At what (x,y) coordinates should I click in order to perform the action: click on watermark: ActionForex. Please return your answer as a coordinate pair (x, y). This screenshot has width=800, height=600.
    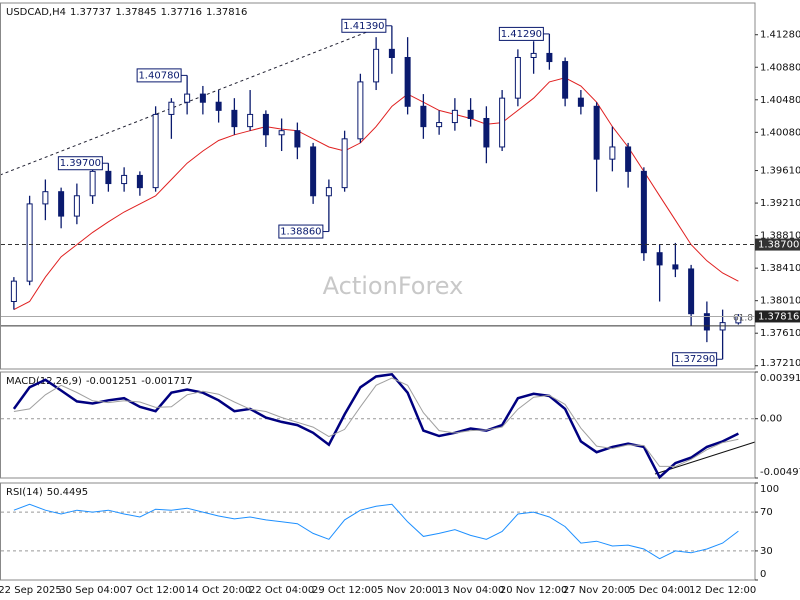
    Looking at the image, I should click on (393, 286).